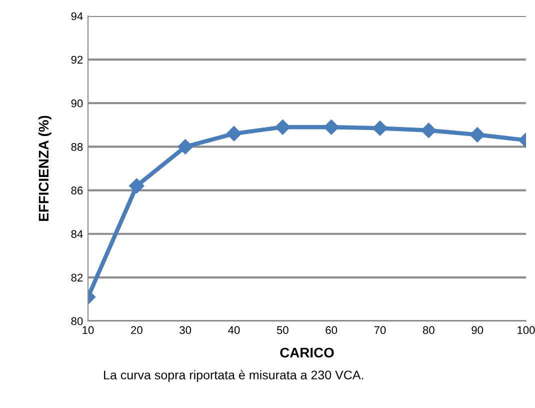 The height and width of the screenshot is (408, 535). What do you see at coordinates (307, 353) in the screenshot?
I see `x-axis-title: CARICO` at bounding box center [307, 353].